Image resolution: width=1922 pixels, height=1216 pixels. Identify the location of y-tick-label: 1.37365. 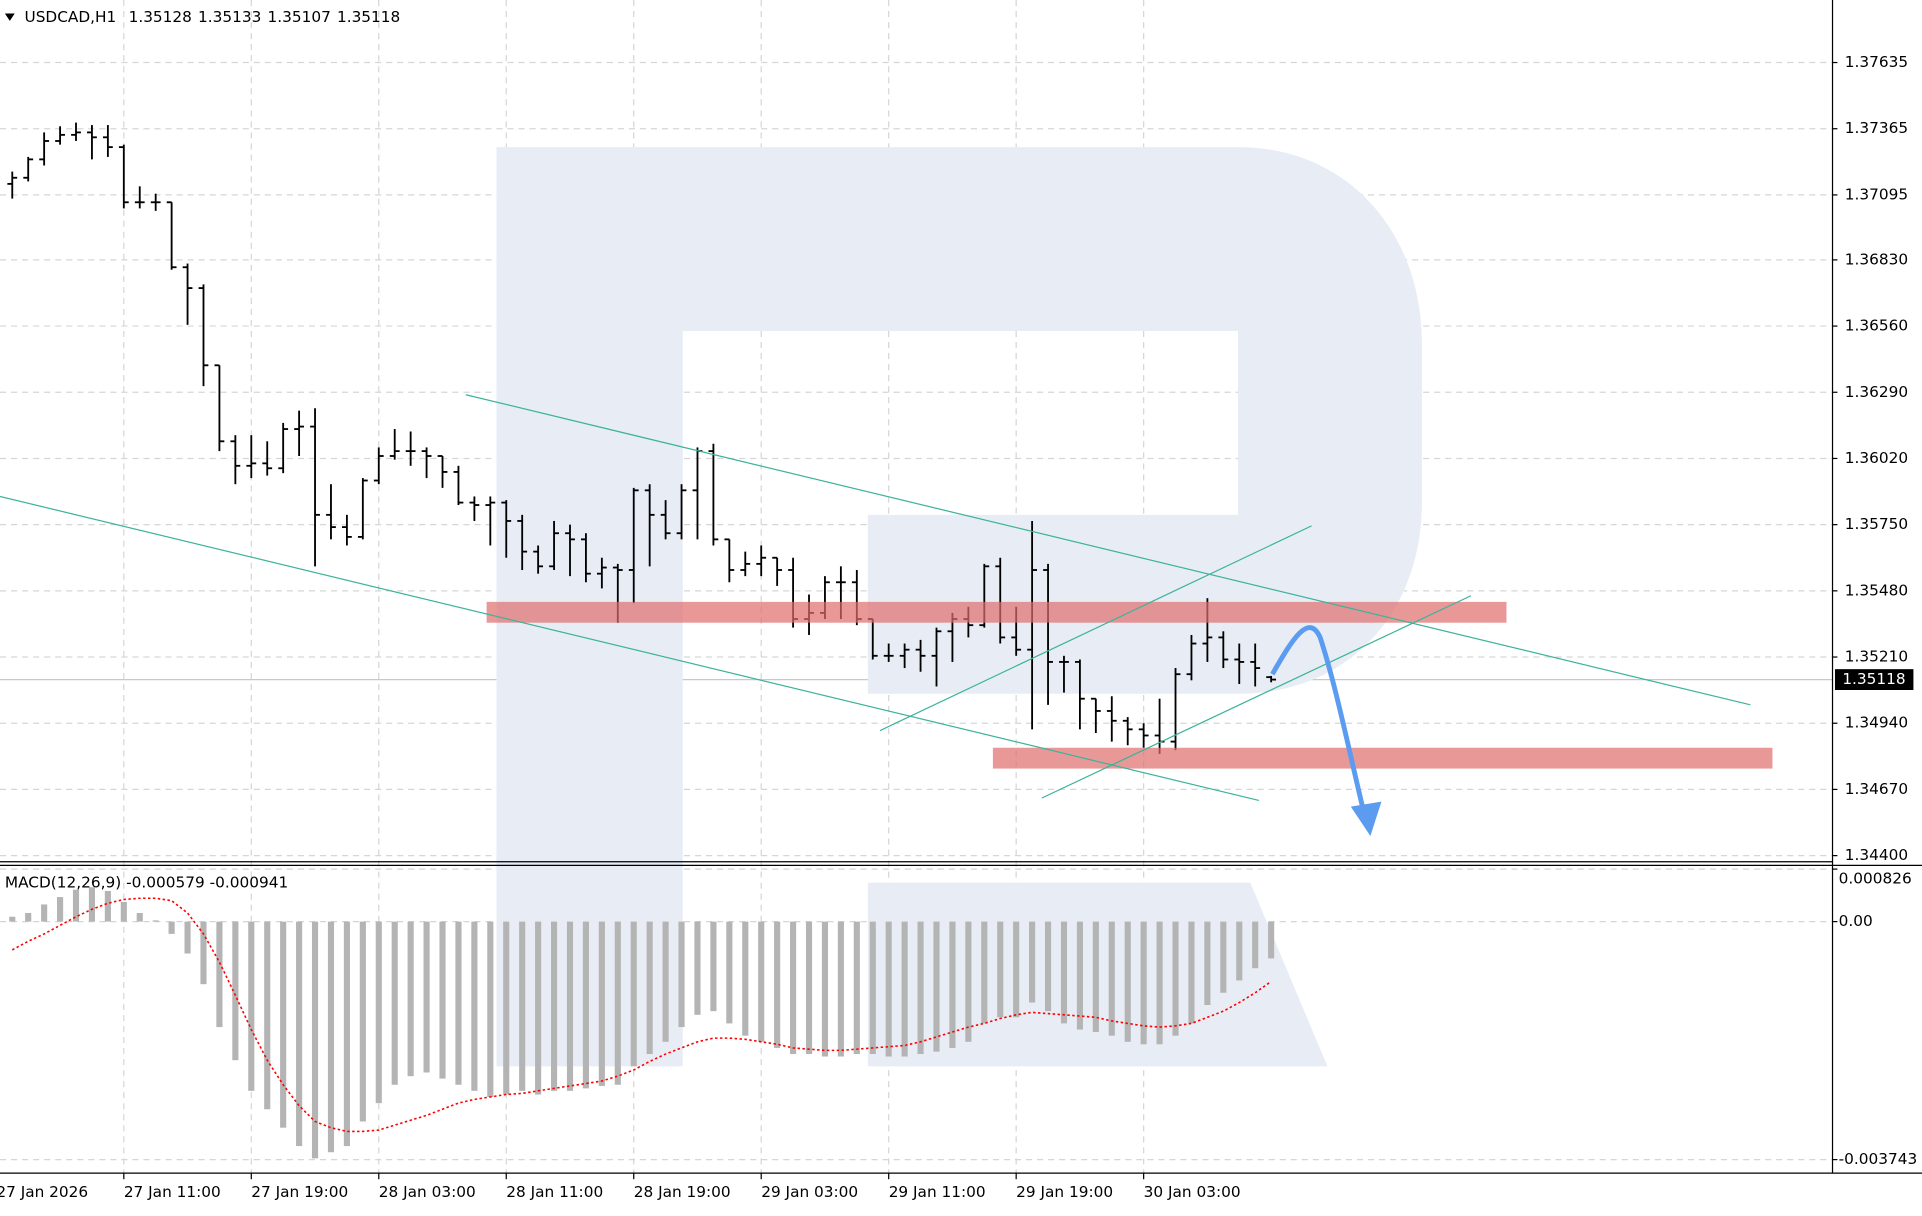
(1876, 128).